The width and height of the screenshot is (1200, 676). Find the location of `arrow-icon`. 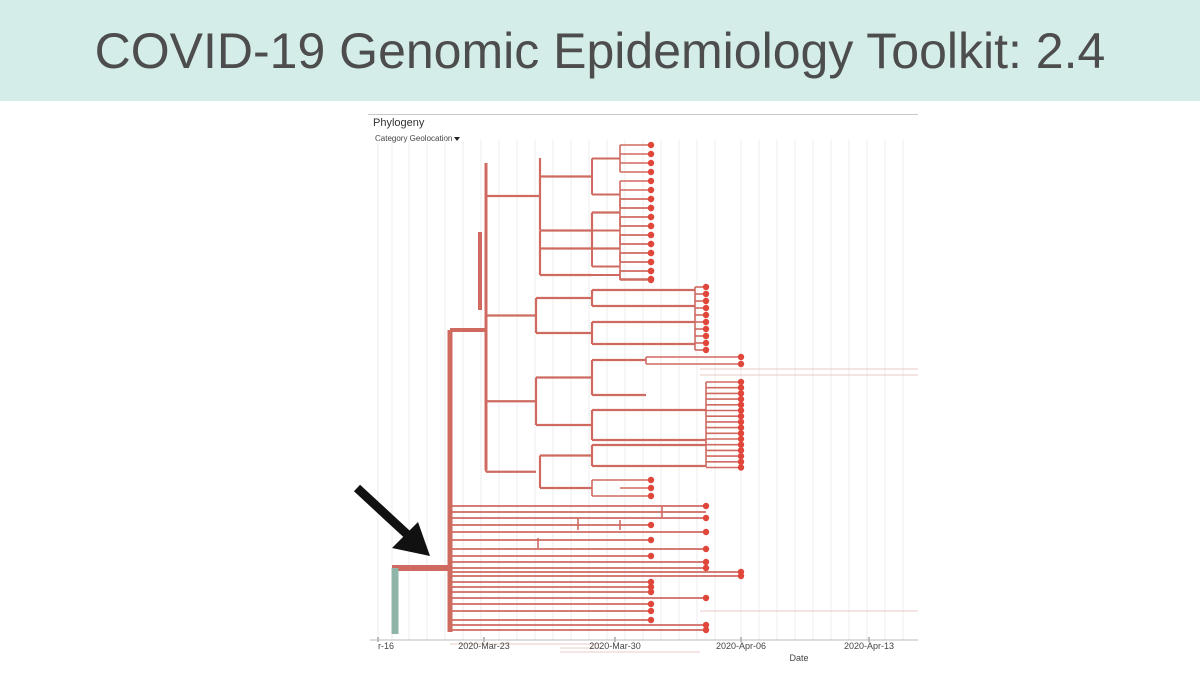

arrow-icon is located at coordinates (391, 520).